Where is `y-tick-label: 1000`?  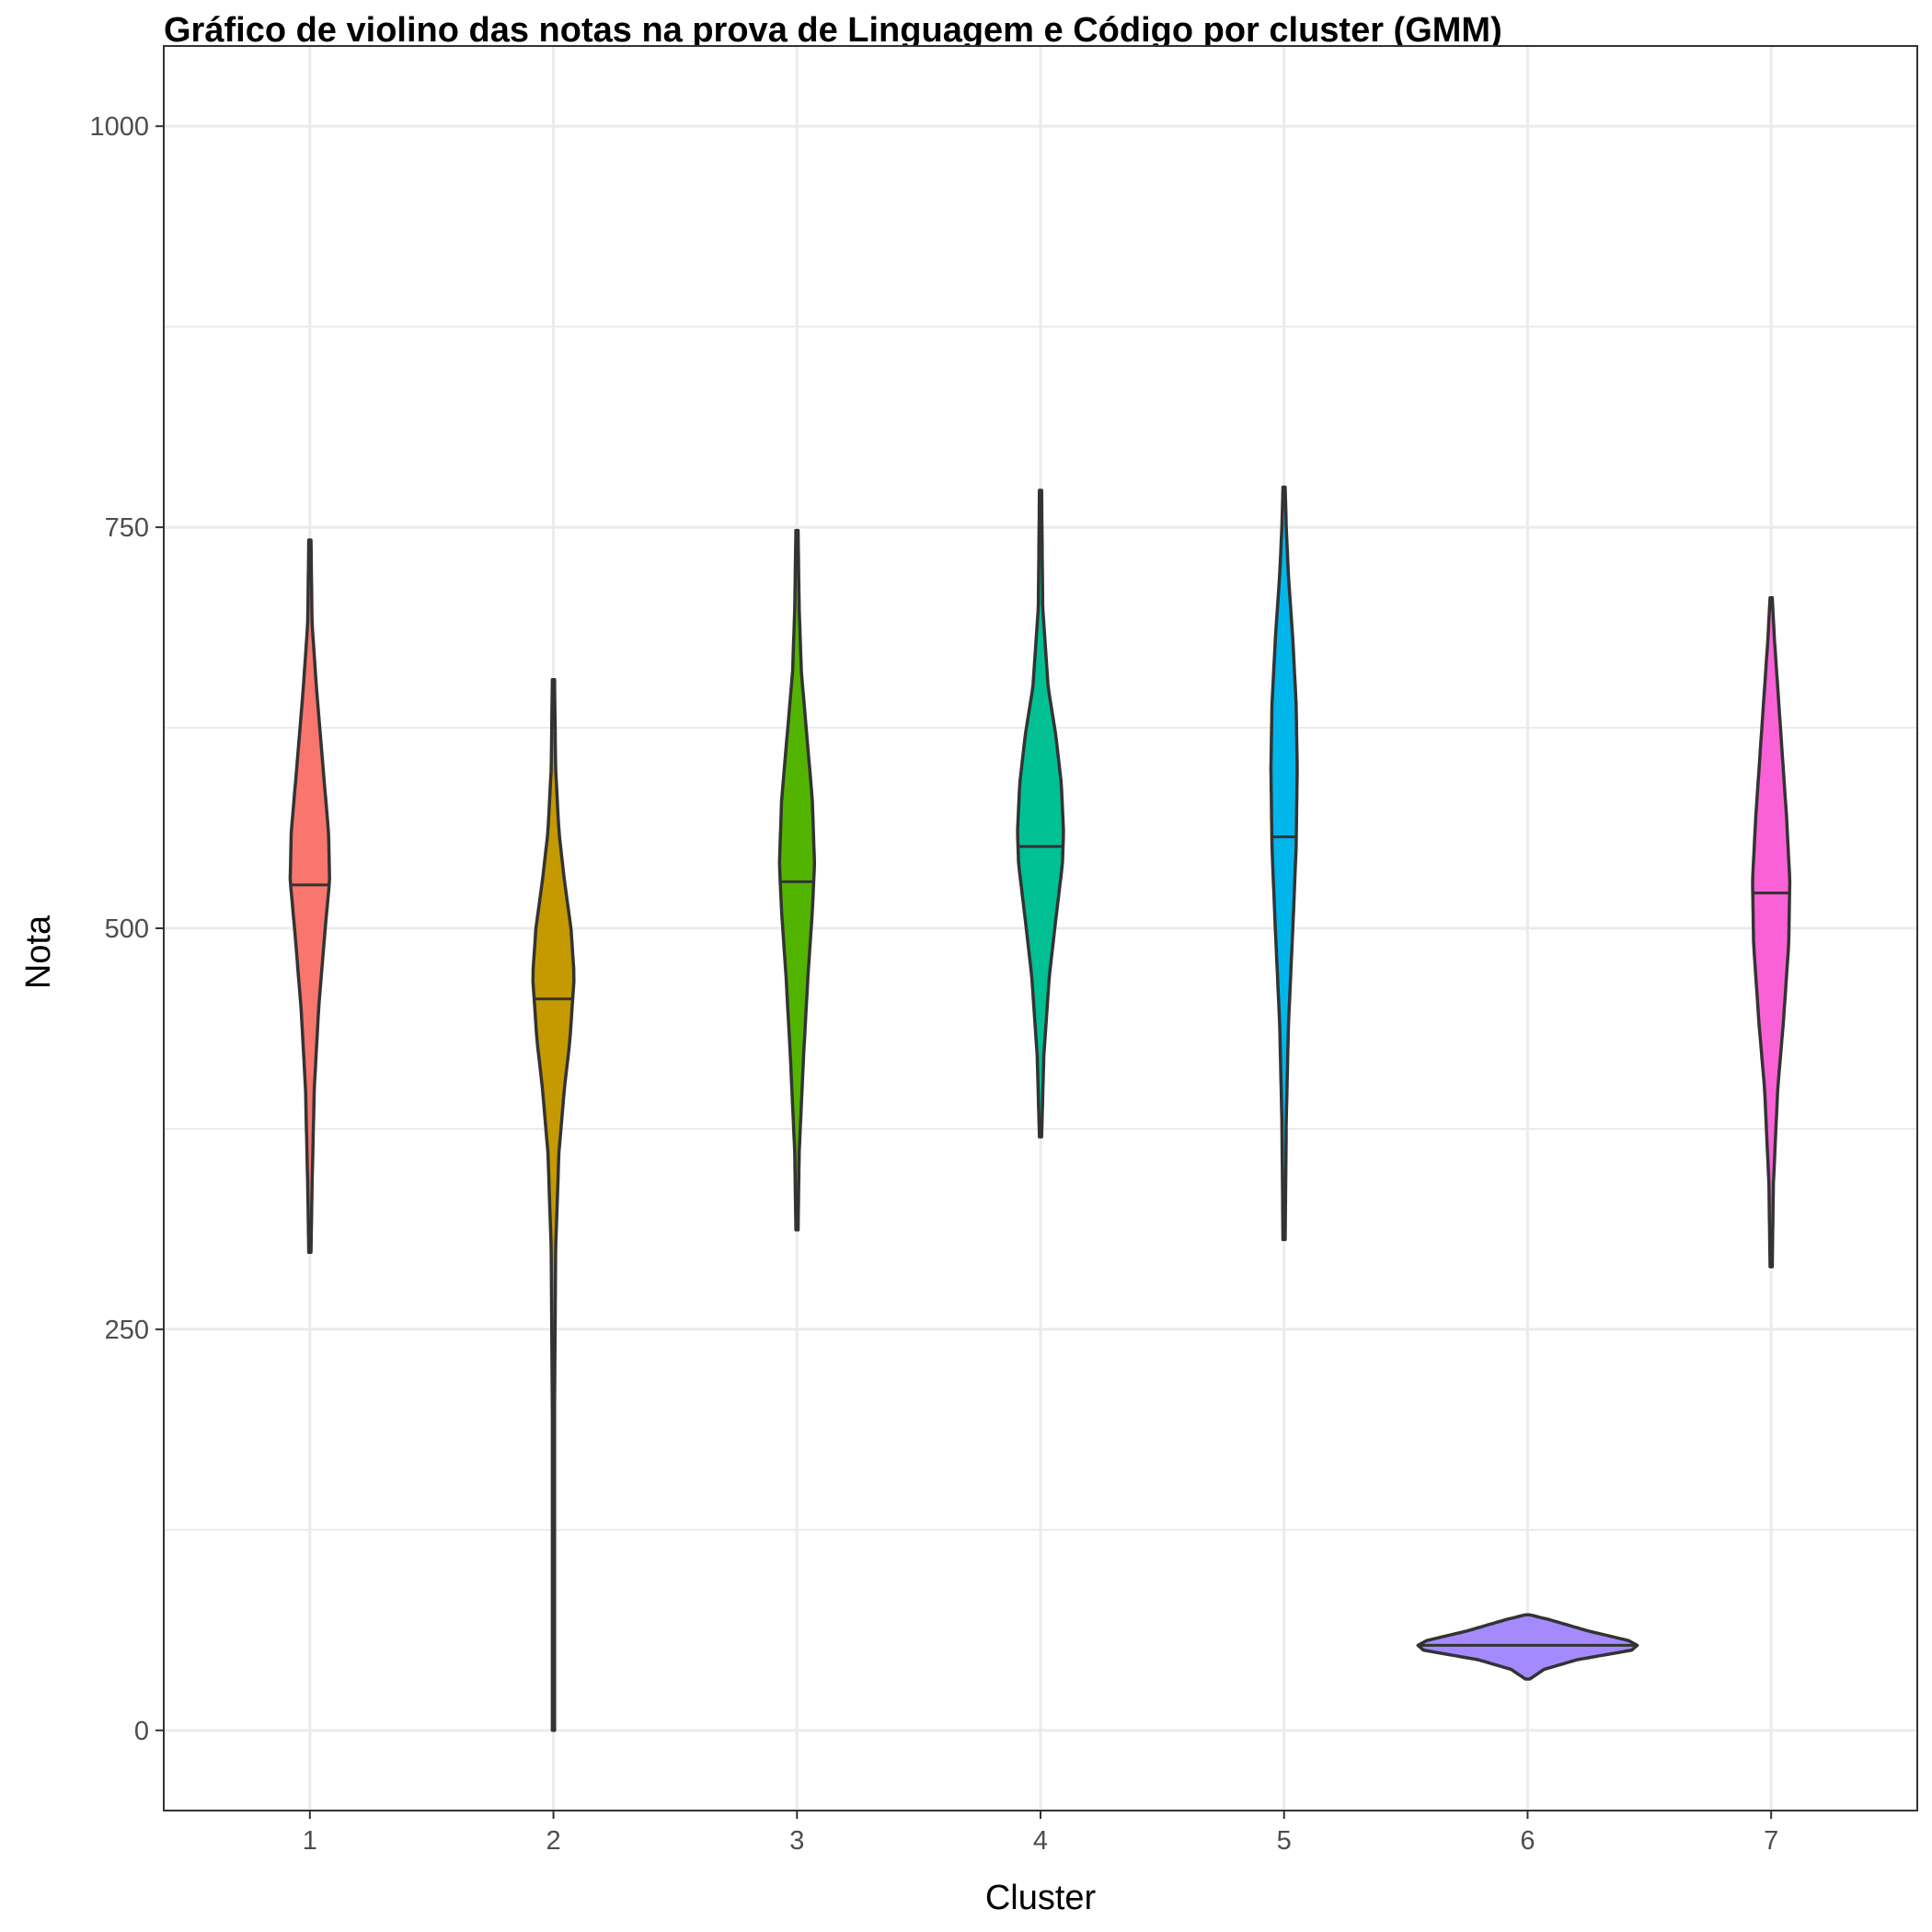
y-tick-label: 1000 is located at coordinates (119, 127).